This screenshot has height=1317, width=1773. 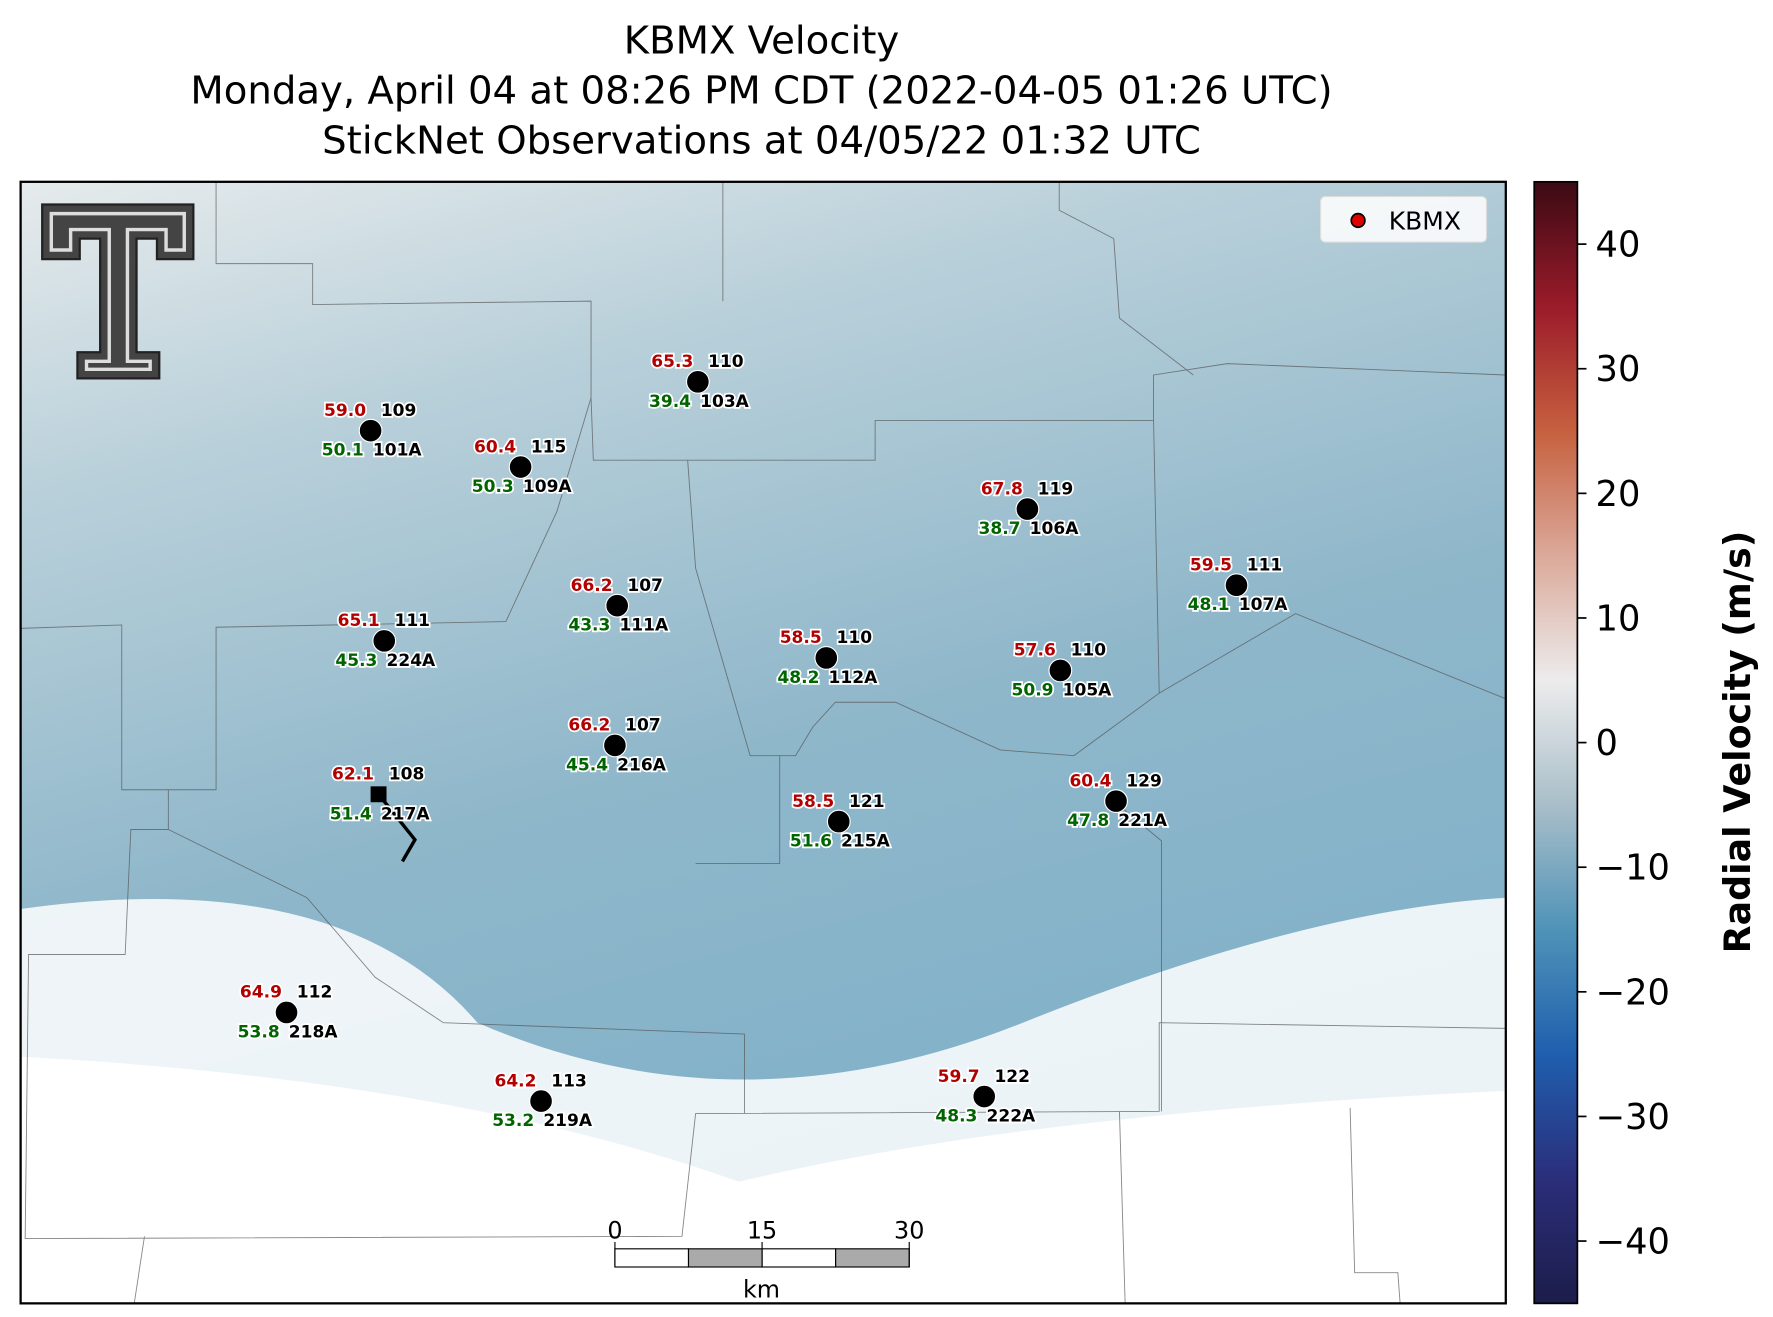 What do you see at coordinates (798, 678) in the screenshot?
I see `station-dewpoint: 48.2` at bounding box center [798, 678].